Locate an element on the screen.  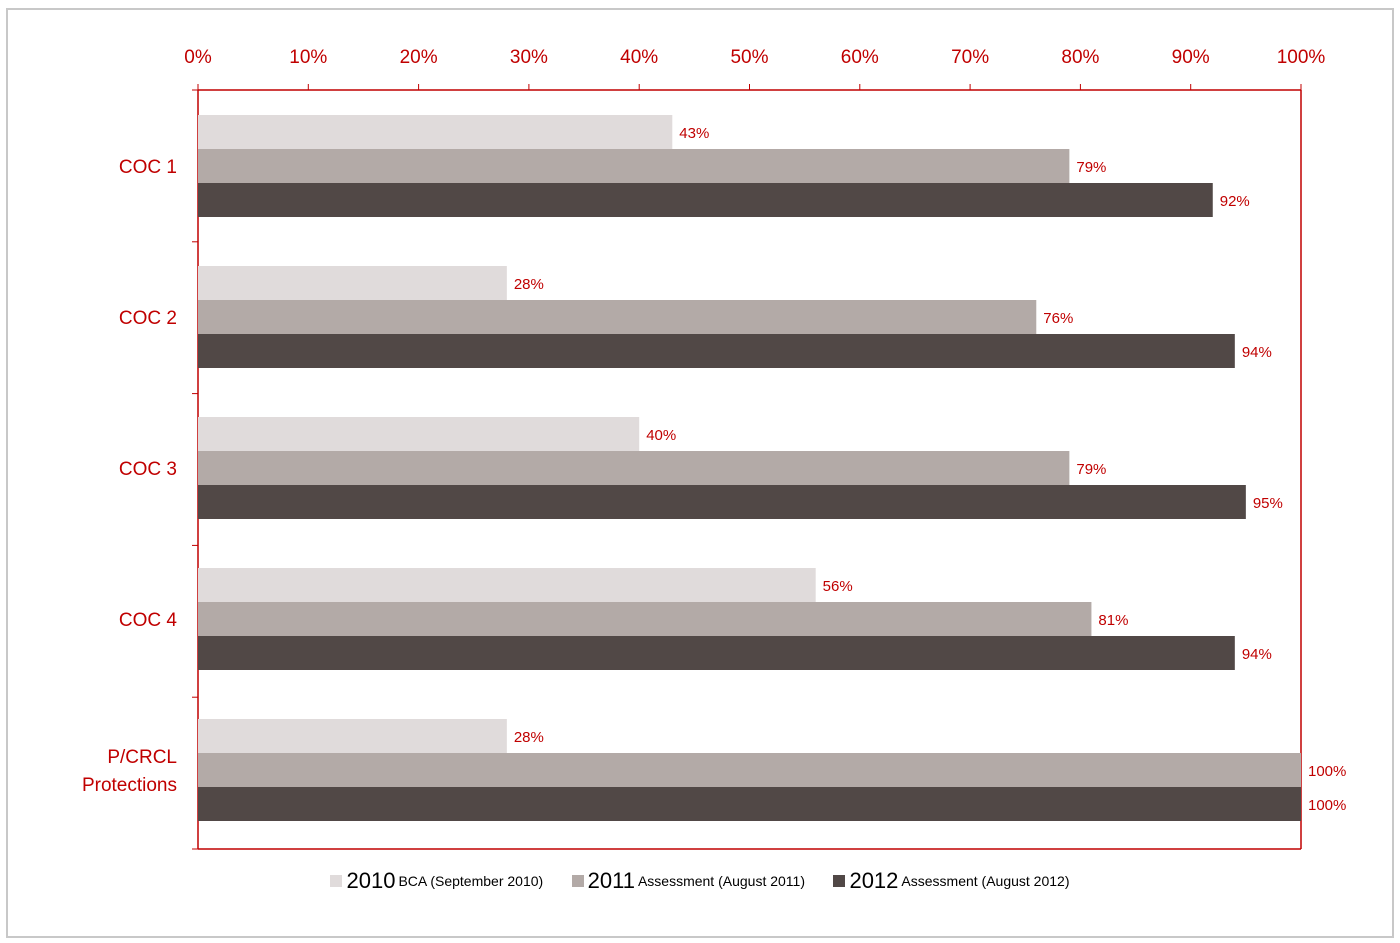
category-label: COC 2 is located at coordinates (148, 318).